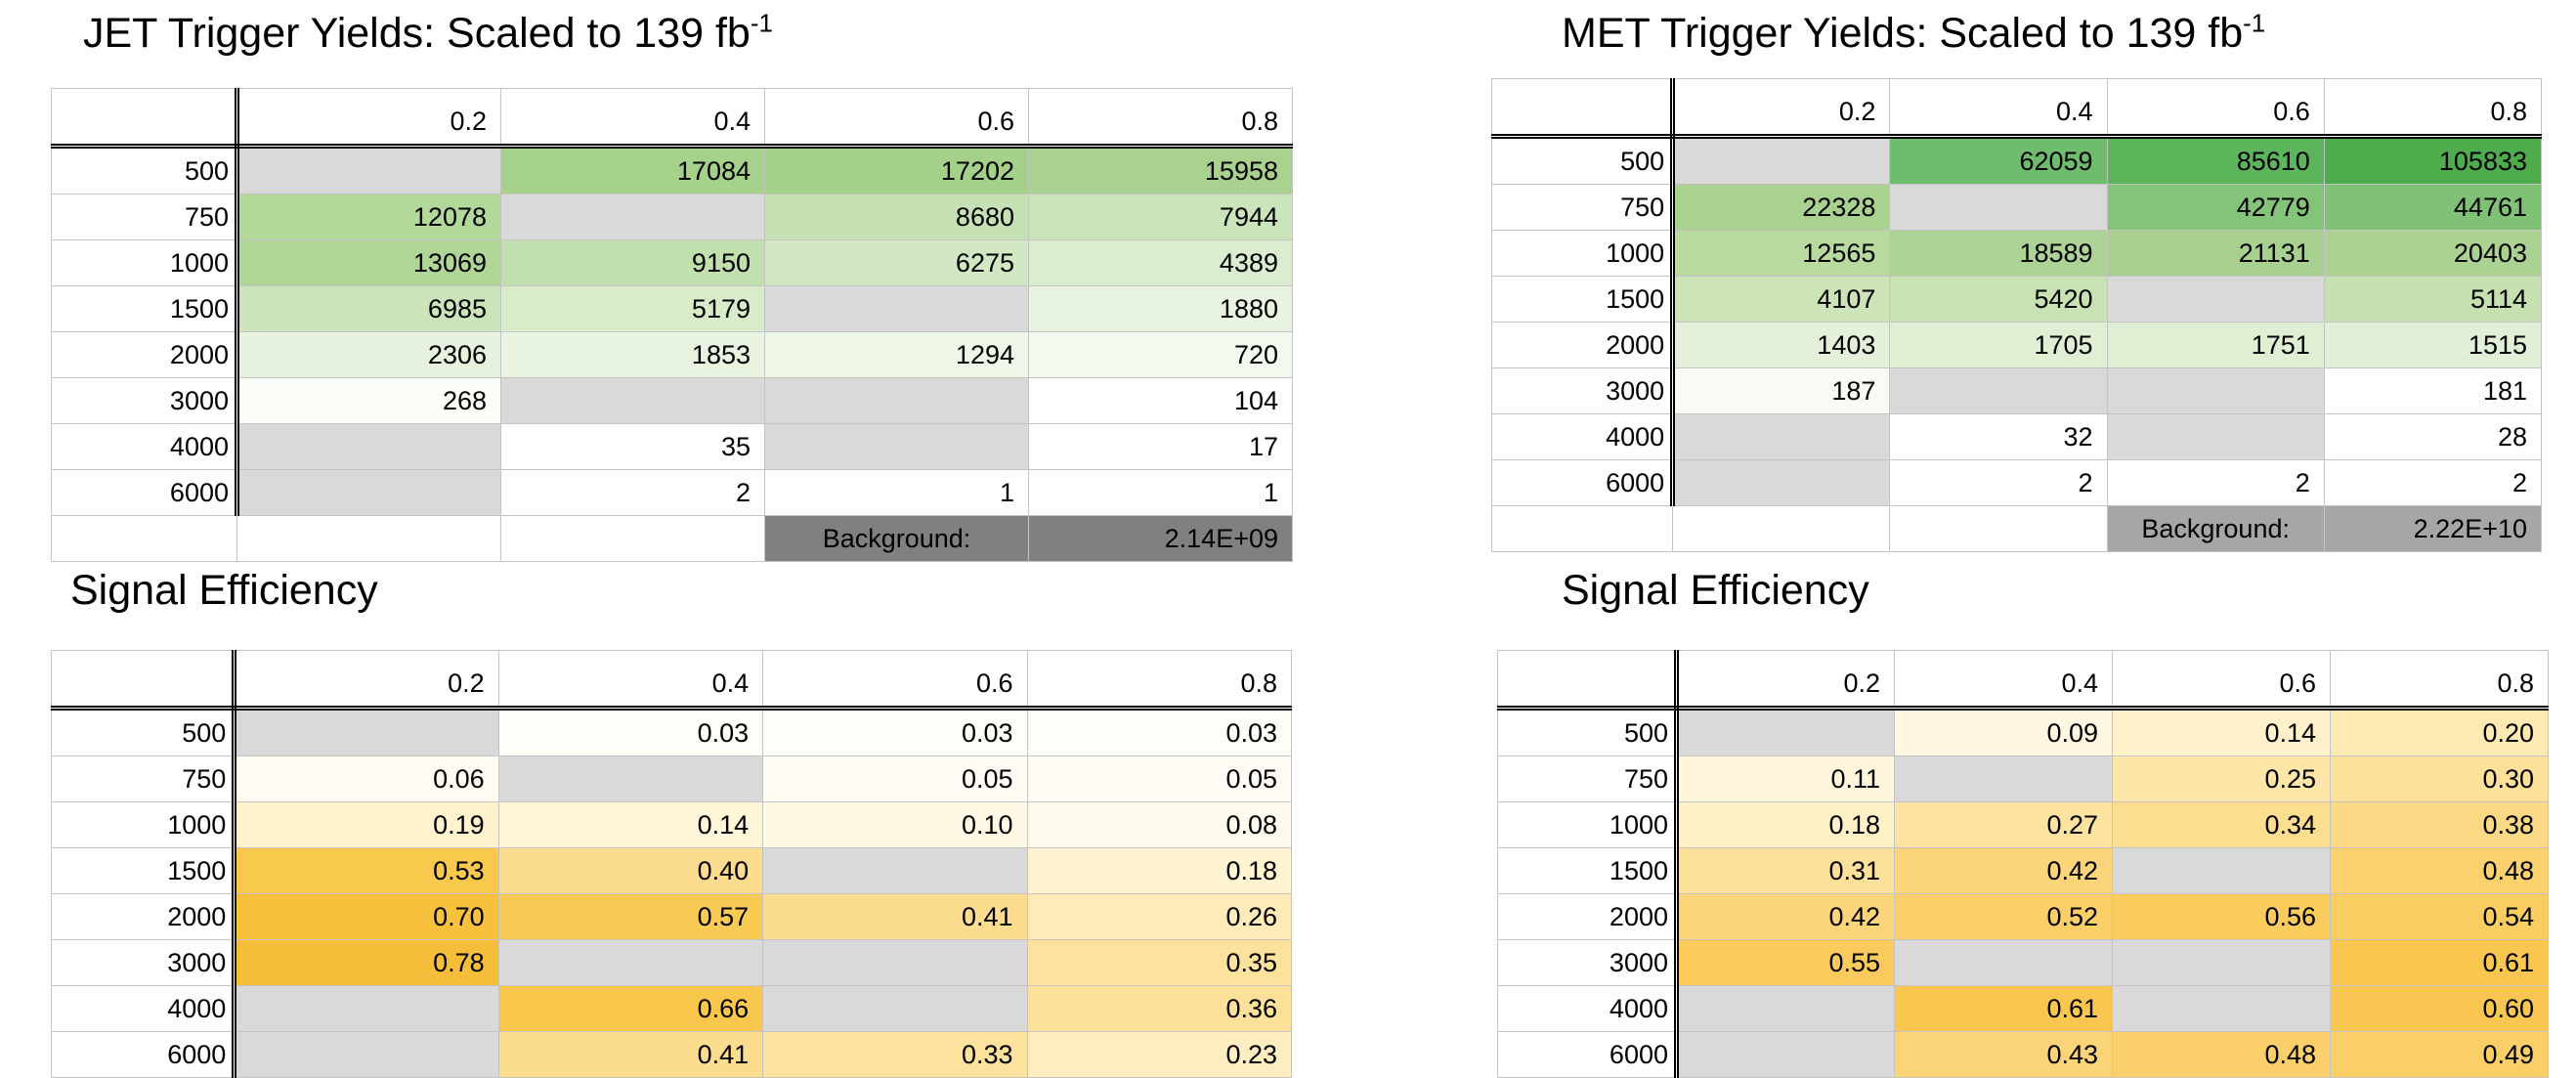 This screenshot has width=2576, height=1078. What do you see at coordinates (144, 732) in the screenshot?
I see `jet-efficiency-row-header: 500` at bounding box center [144, 732].